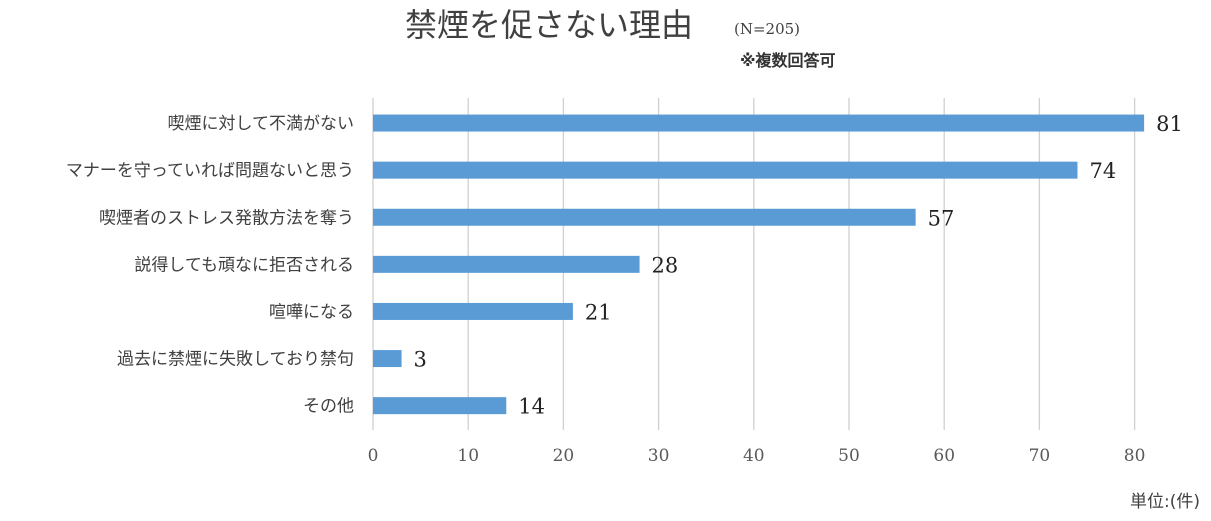  What do you see at coordinates (944, 456) in the screenshot?
I see `x-tick-label: 60` at bounding box center [944, 456].